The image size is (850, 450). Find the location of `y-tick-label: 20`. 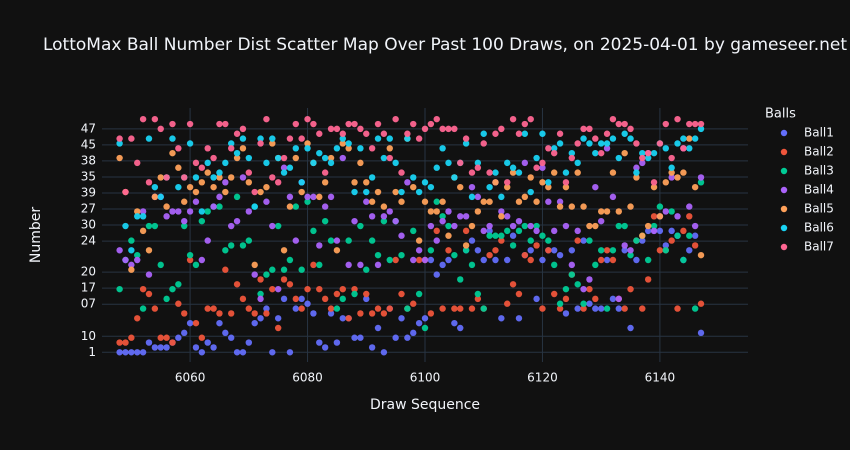

y-tick-label: 20 is located at coordinates (88, 272).